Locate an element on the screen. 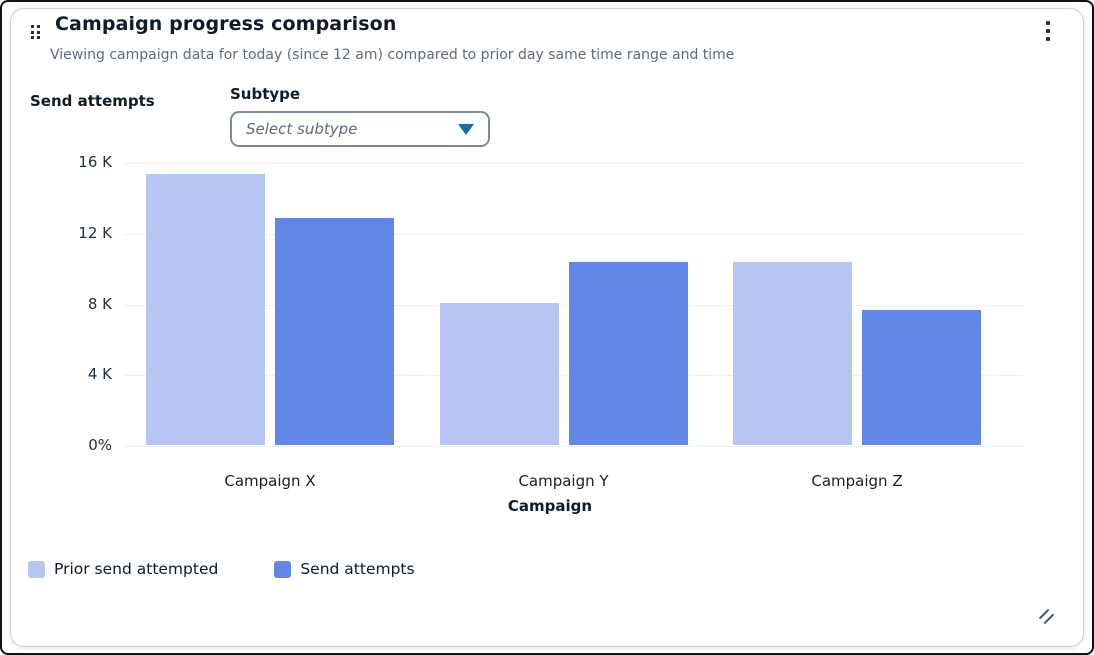 The image size is (1094, 655). y-tick-label: 16 K is located at coordinates (95, 162).